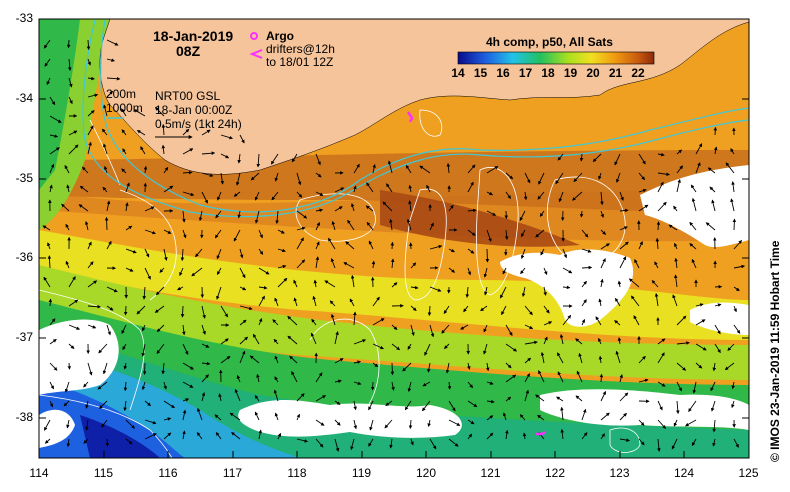 This screenshot has width=790, height=492. I want to click on map-date: 18-Jan-2019, so click(193, 36).